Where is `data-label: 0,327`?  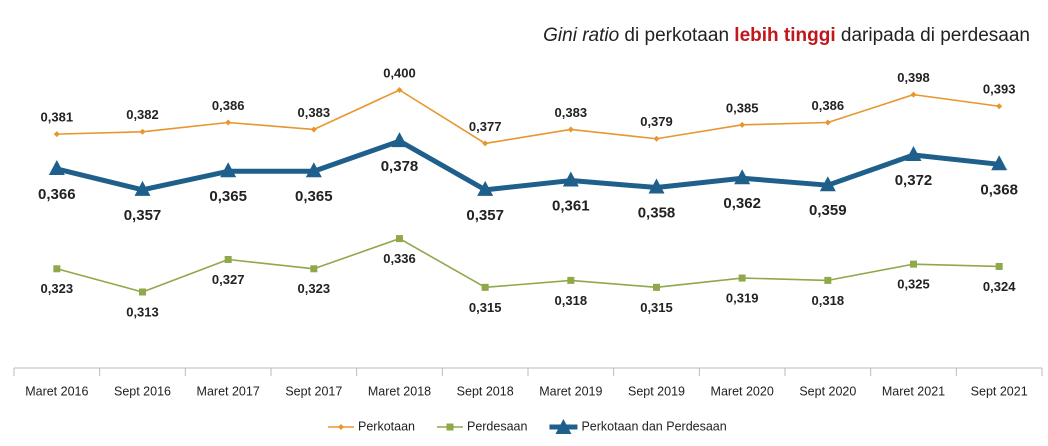
data-label: 0,327 is located at coordinates (228, 279).